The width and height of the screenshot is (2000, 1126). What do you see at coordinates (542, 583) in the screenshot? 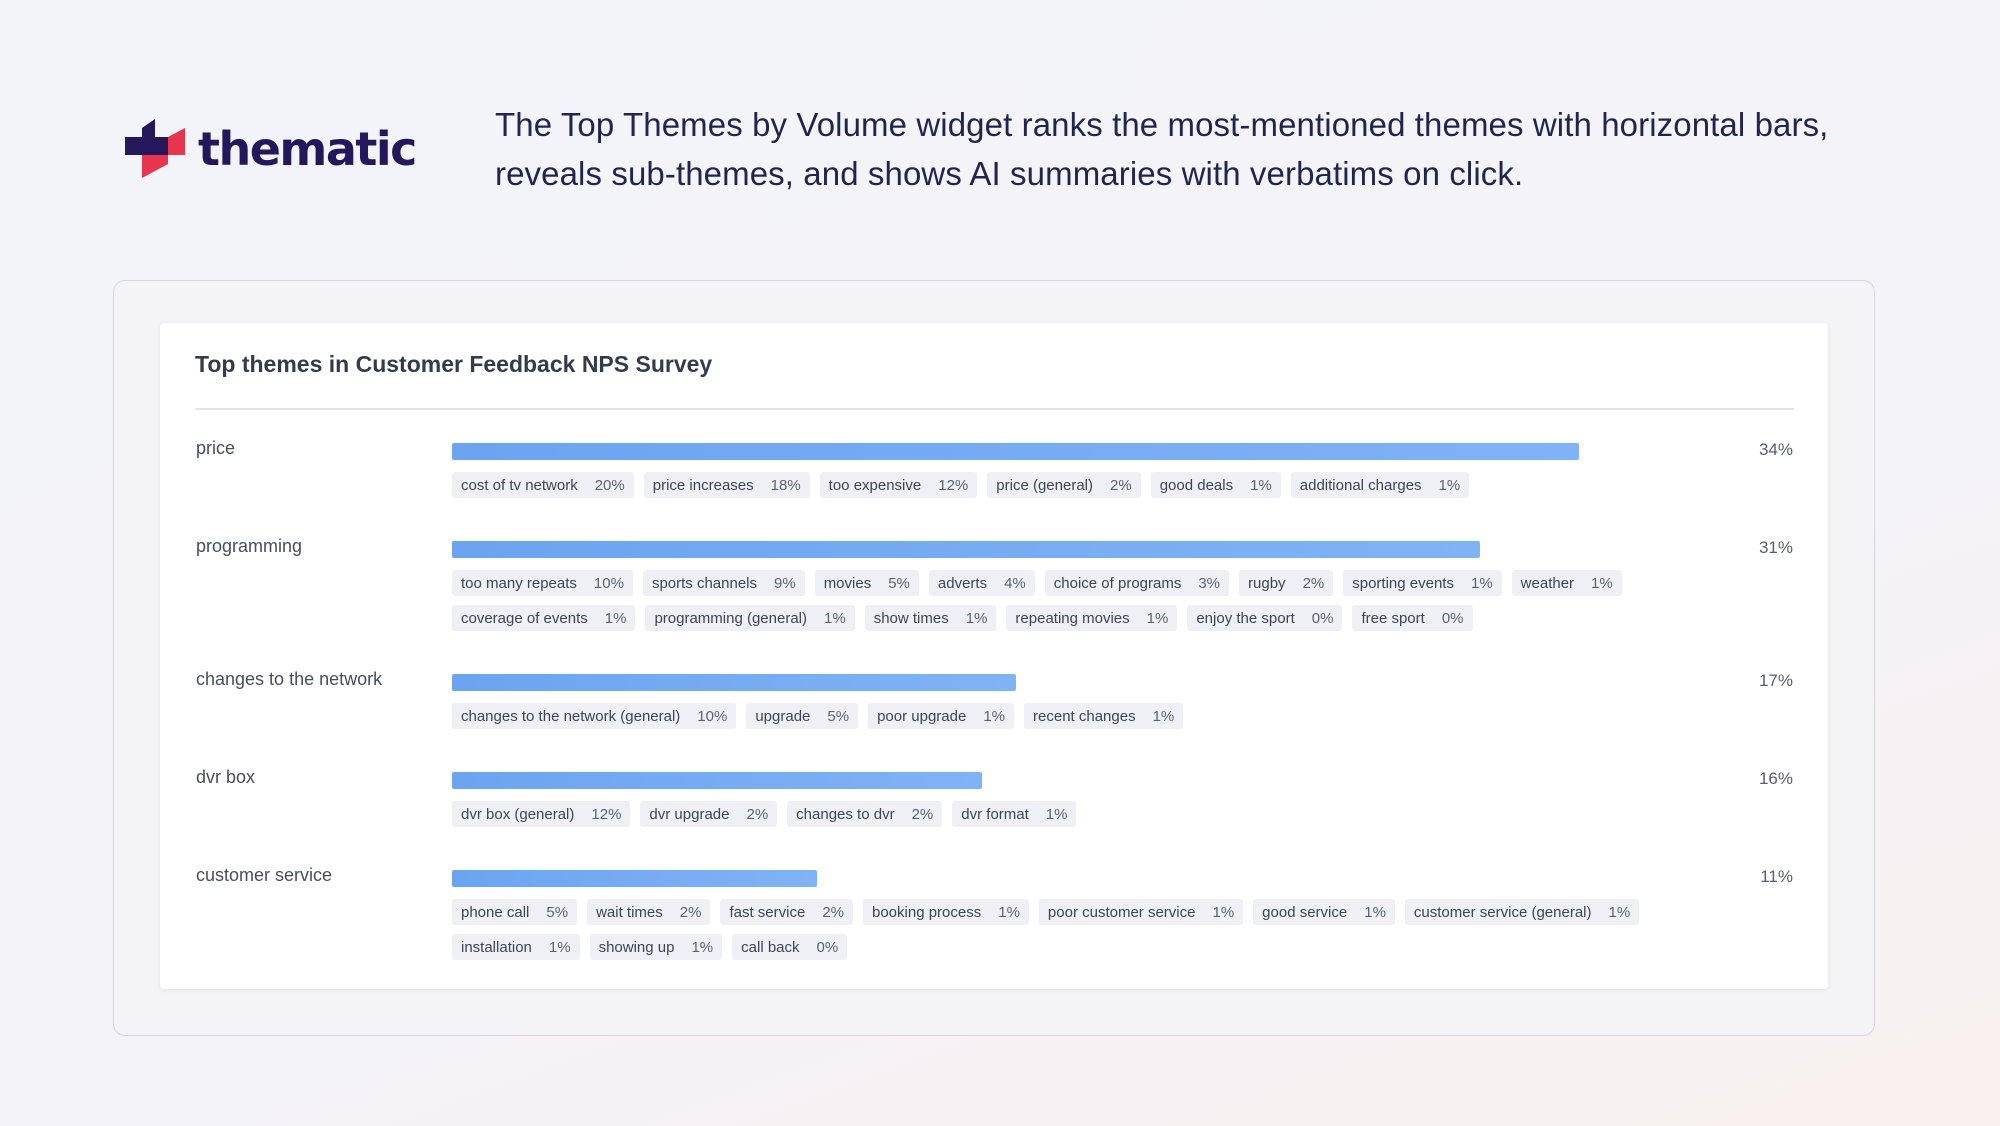
I see `subtheme-chip: too many repeats 10%` at bounding box center [542, 583].